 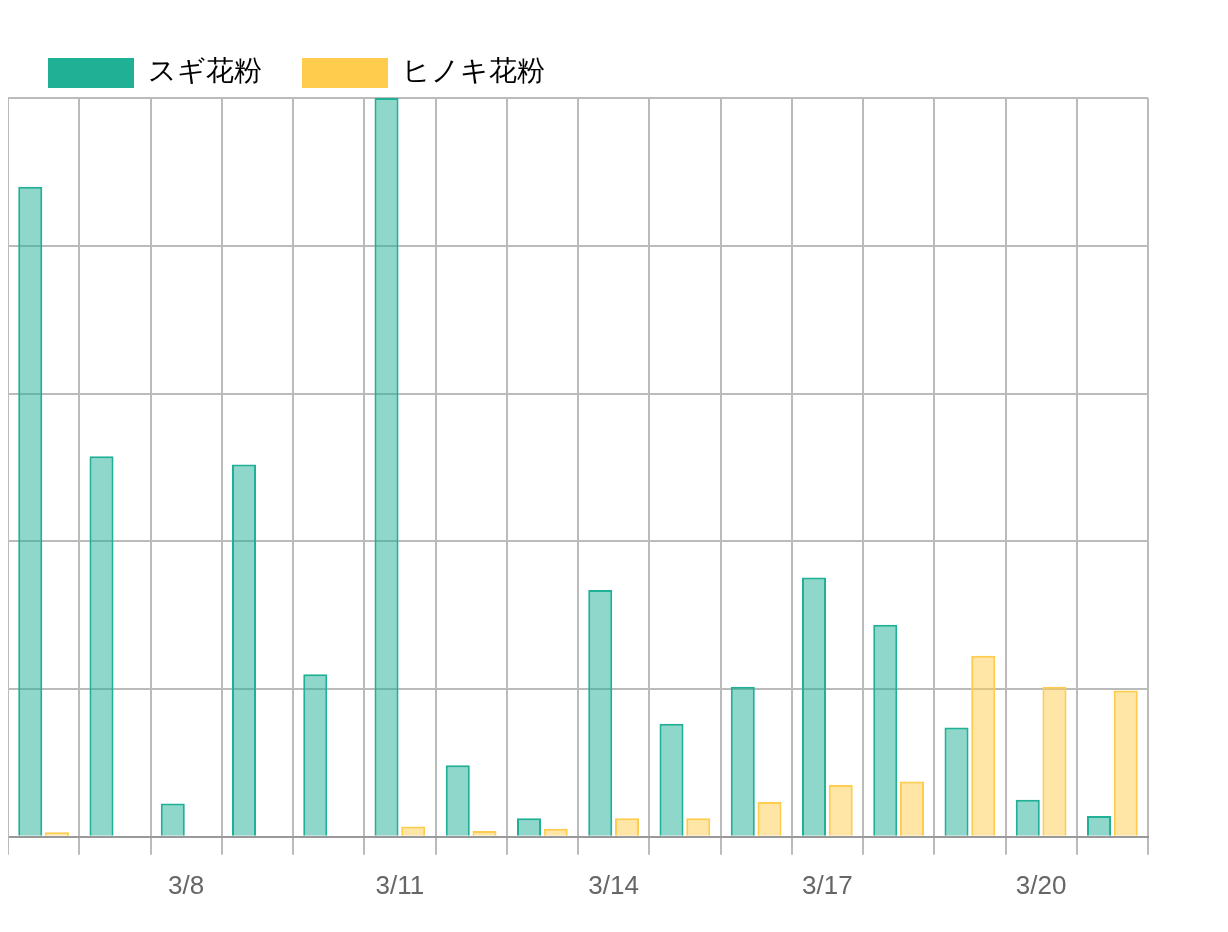 What do you see at coordinates (473, 71) in the screenshot?
I see `legend-label: ヒノキ花粉` at bounding box center [473, 71].